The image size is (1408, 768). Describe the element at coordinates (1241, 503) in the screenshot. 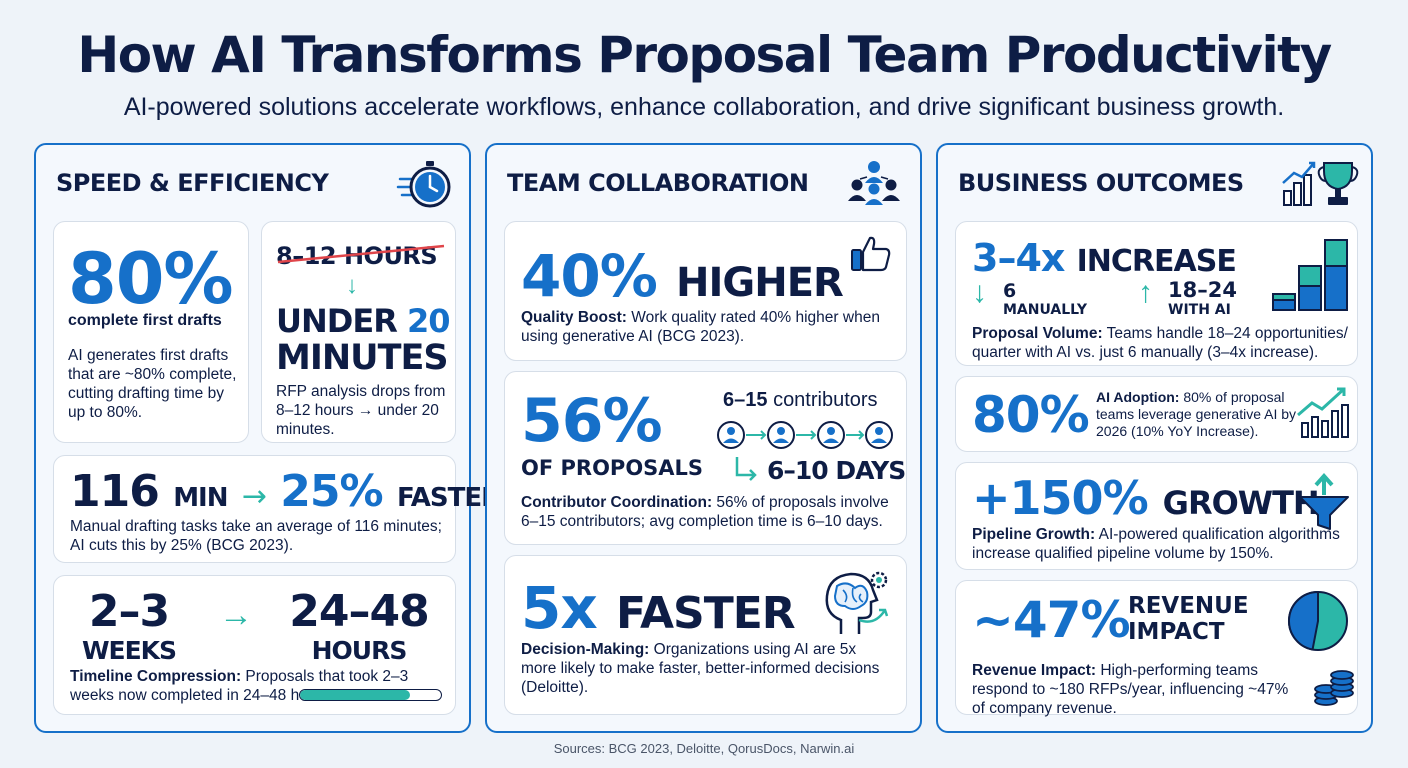

I see `pipeline-word: GROWTH` at that location.